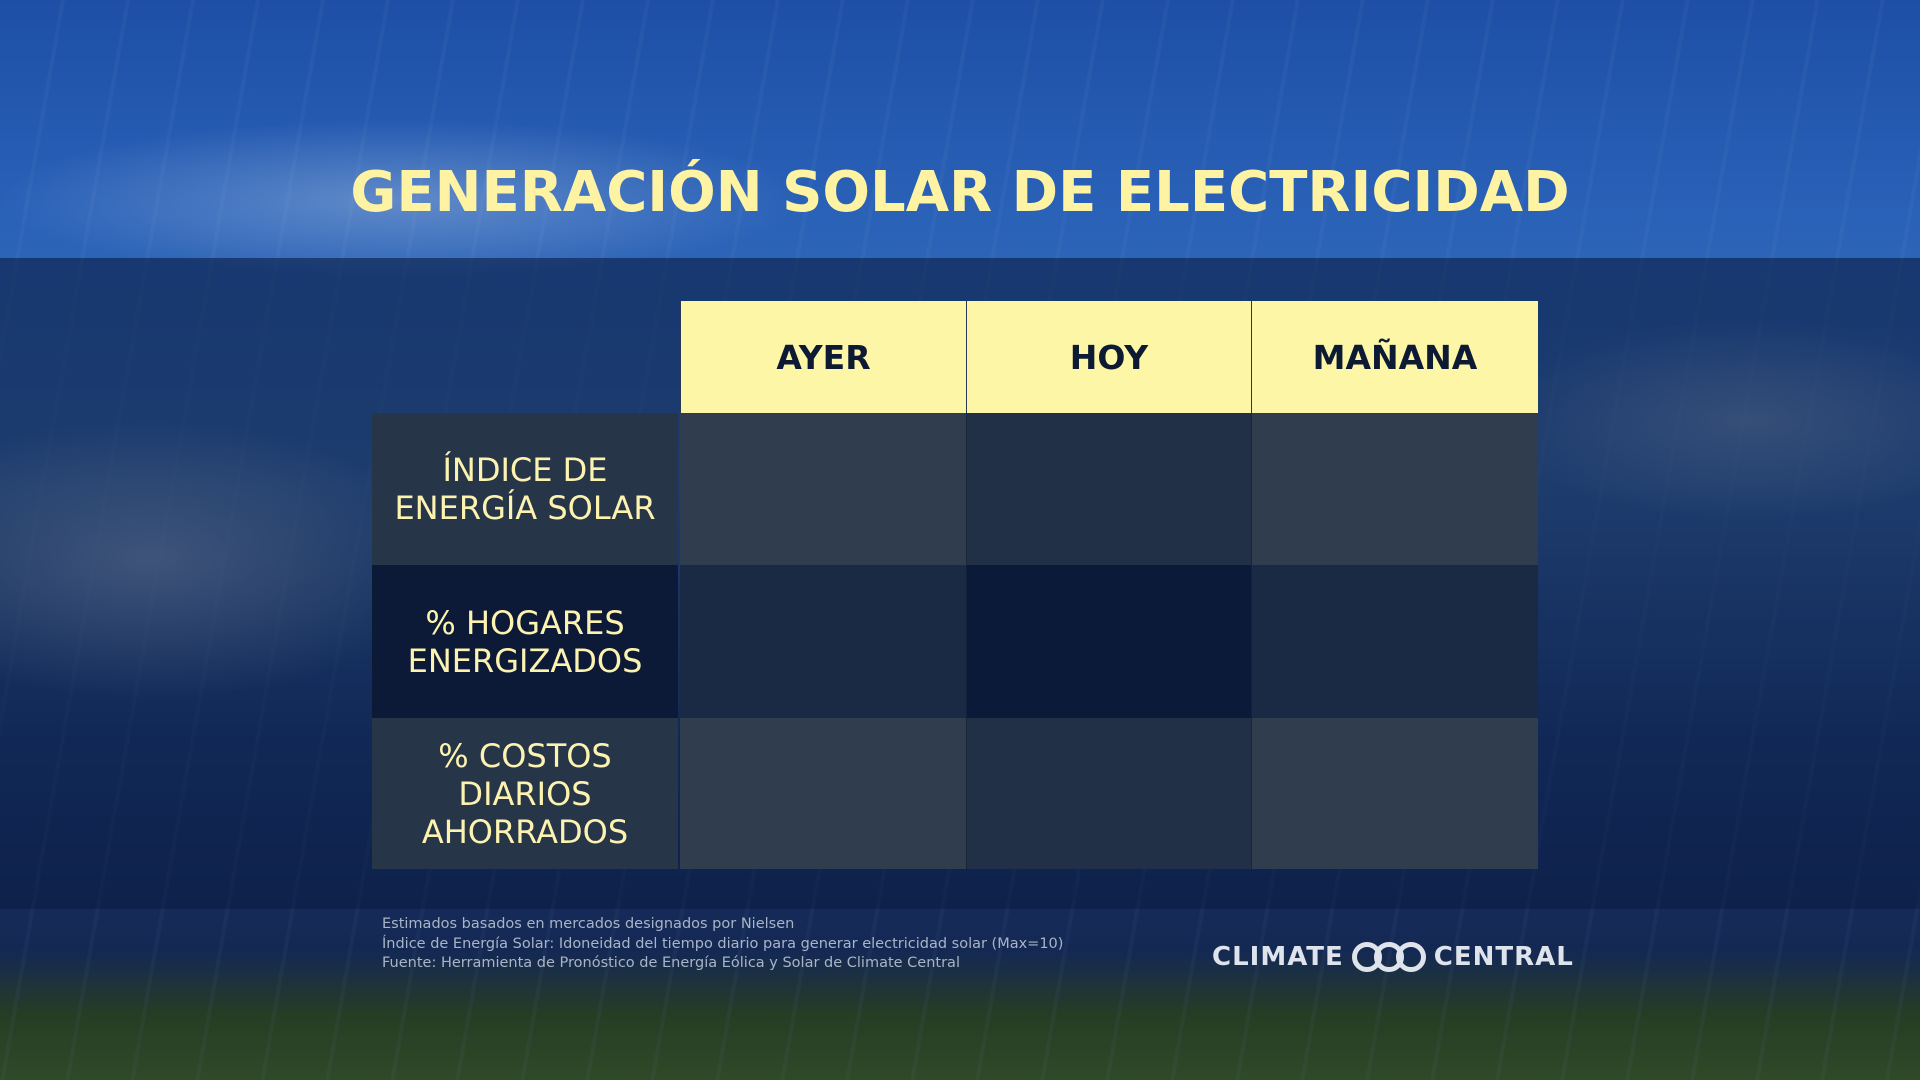  Describe the element at coordinates (1278, 957) in the screenshot. I see `logo-text: CLIMATE` at that location.